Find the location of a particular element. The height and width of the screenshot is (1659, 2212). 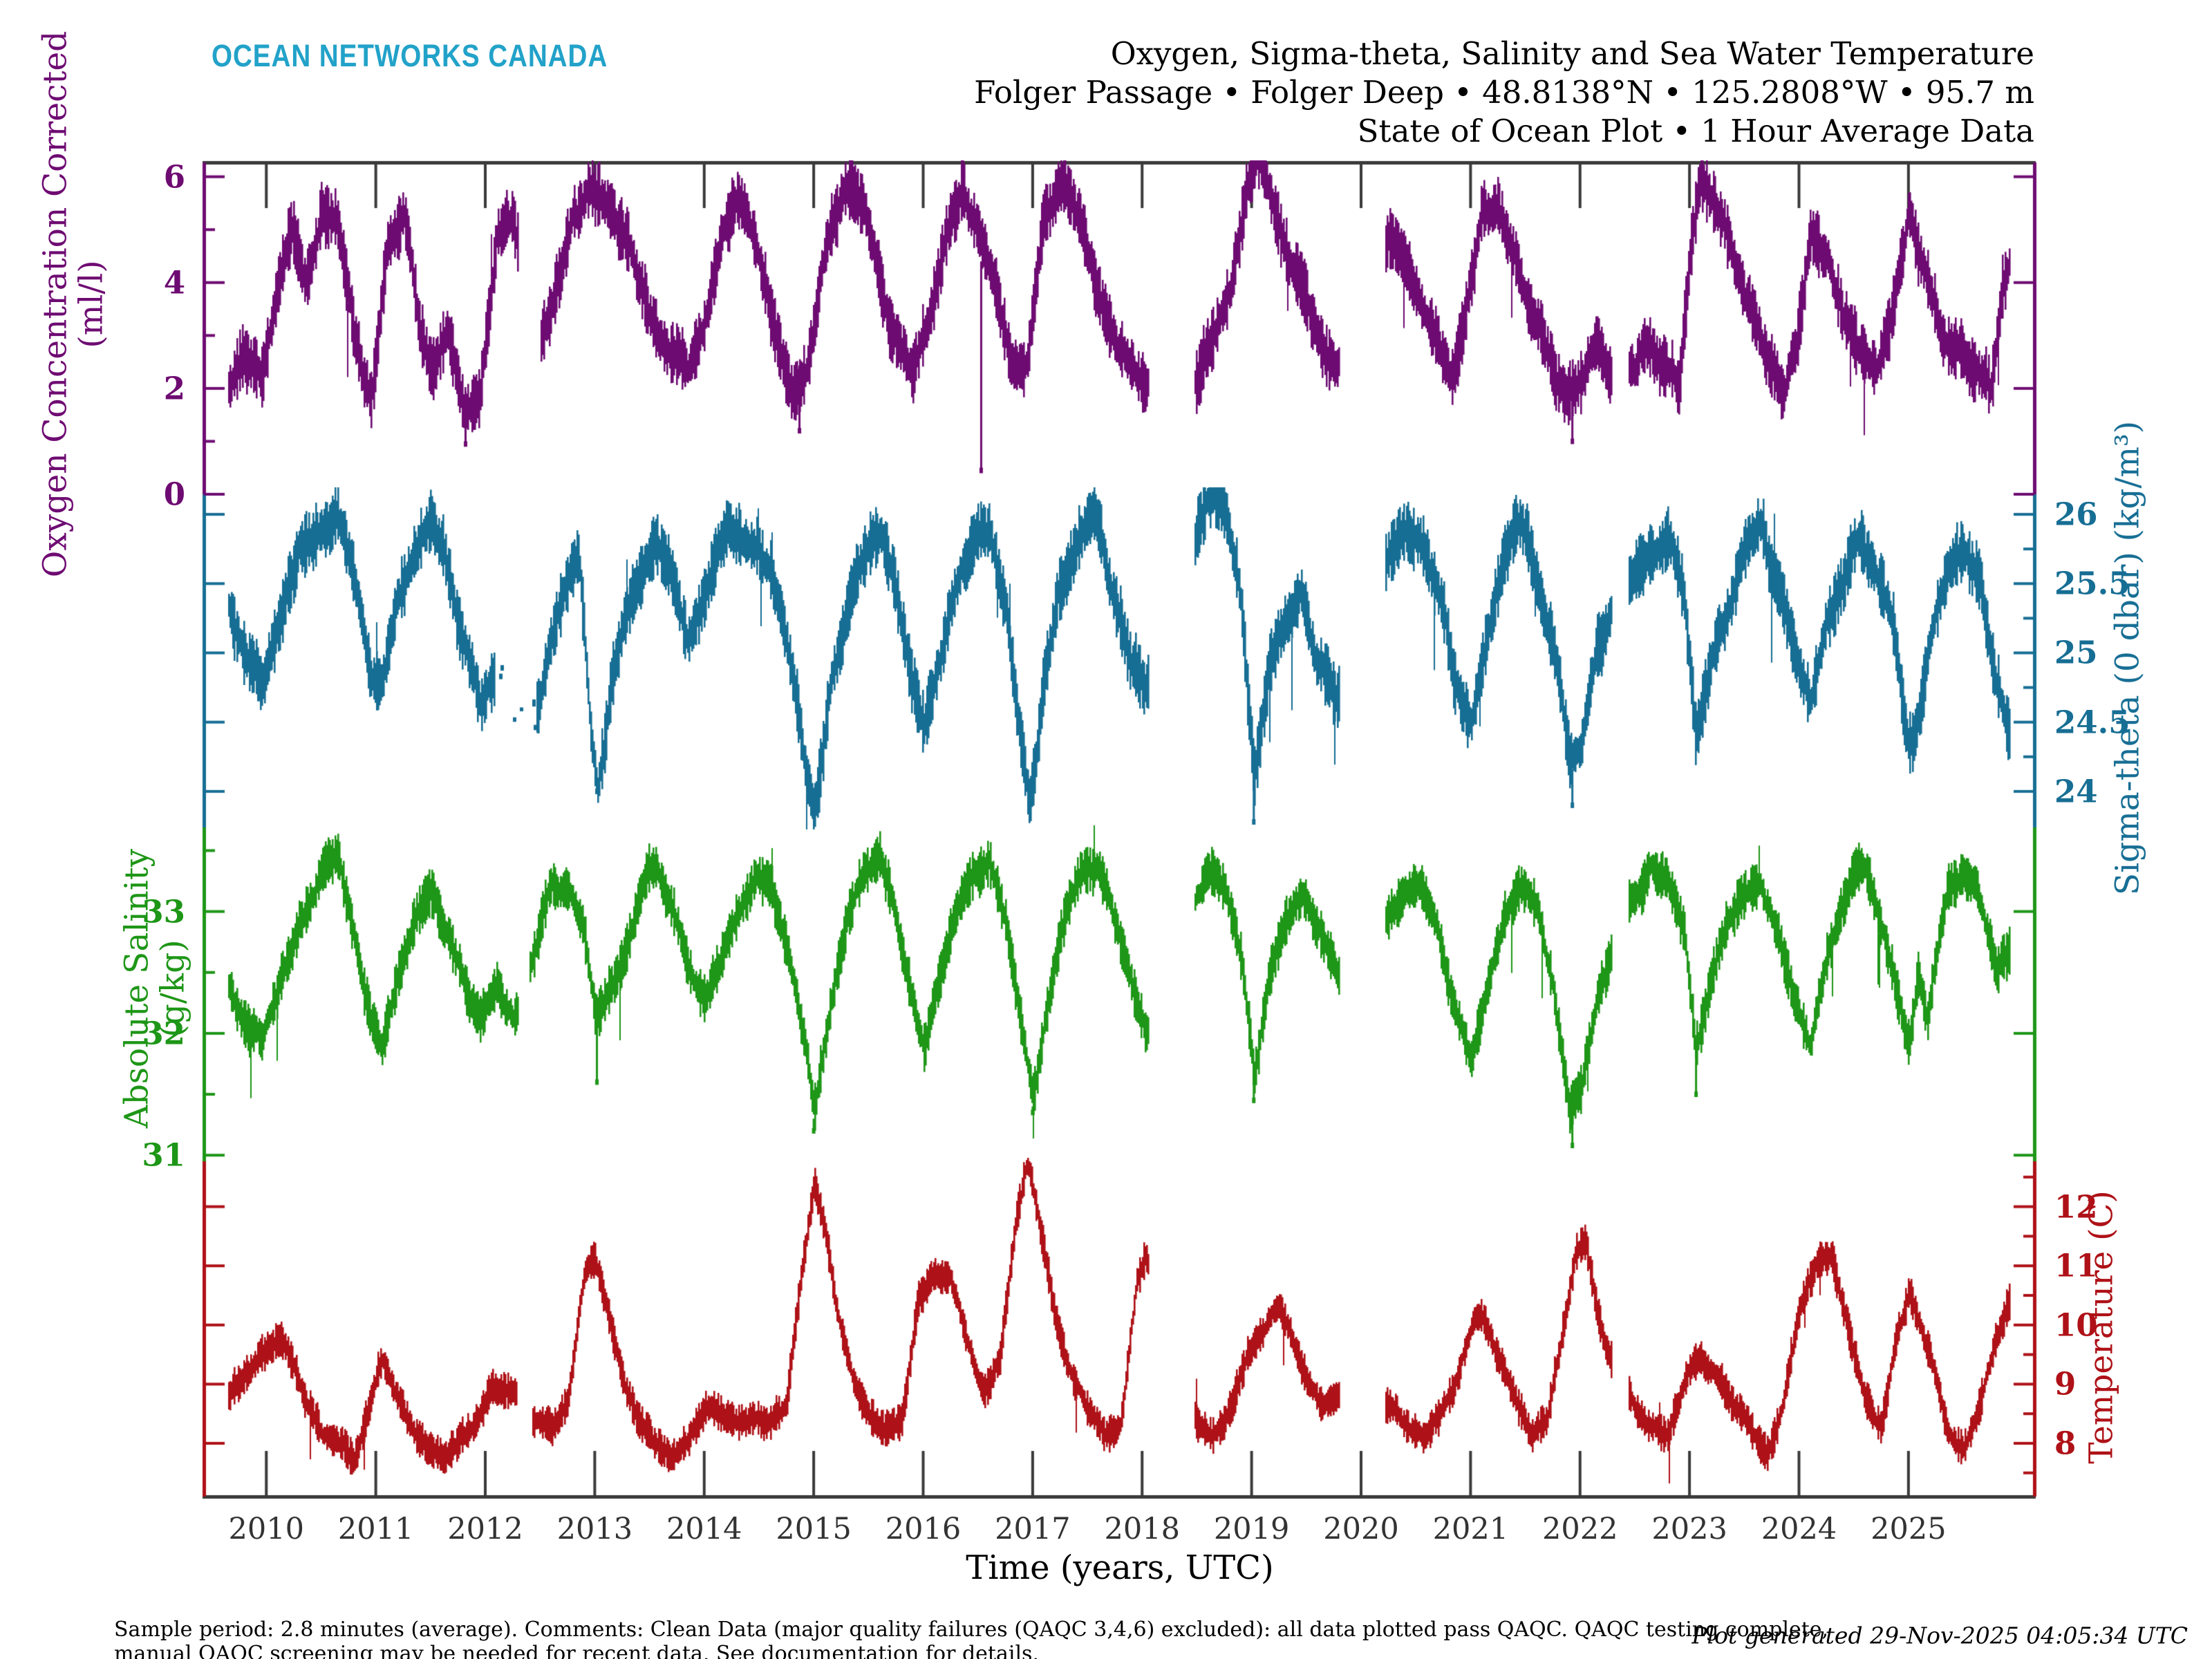

x-tick-label-2021: 2021 is located at coordinates (1470, 1529).